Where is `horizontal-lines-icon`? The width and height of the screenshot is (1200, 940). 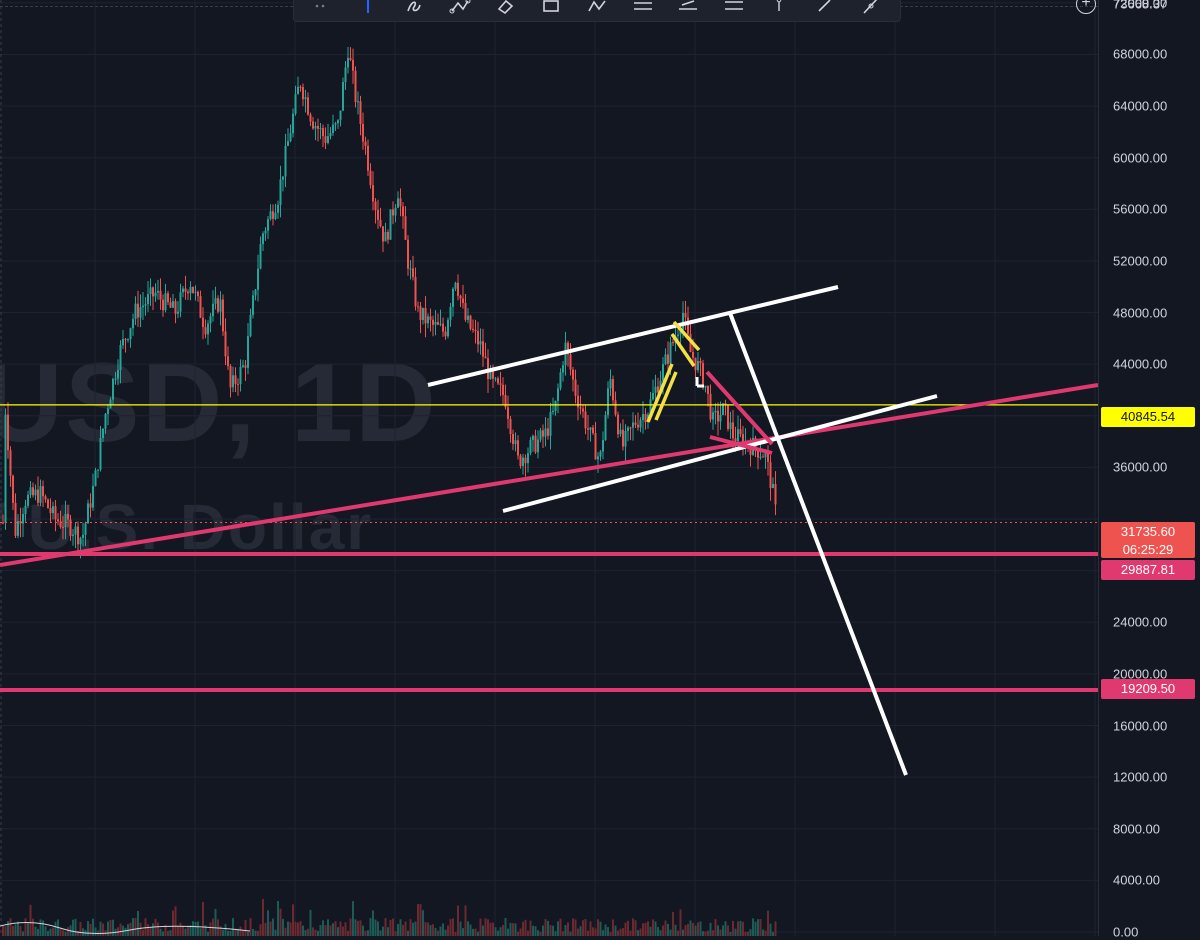 horizontal-lines-icon is located at coordinates (643, 8).